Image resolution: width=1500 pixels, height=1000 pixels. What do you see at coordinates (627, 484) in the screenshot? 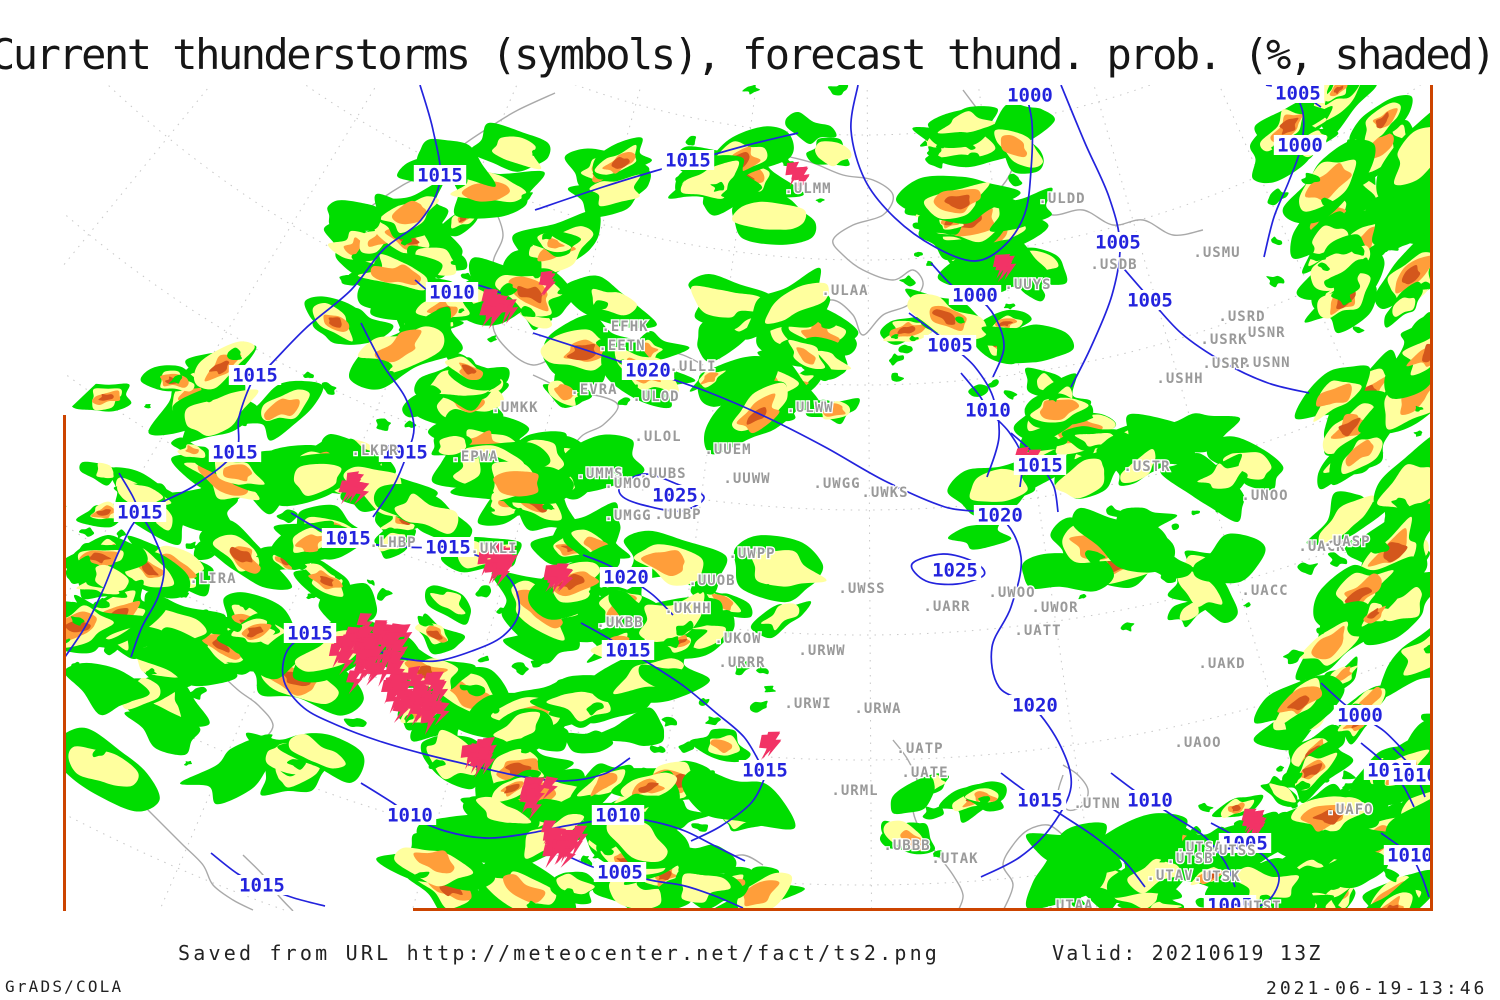
I see `svg-text: .UMOO` at bounding box center [627, 484].